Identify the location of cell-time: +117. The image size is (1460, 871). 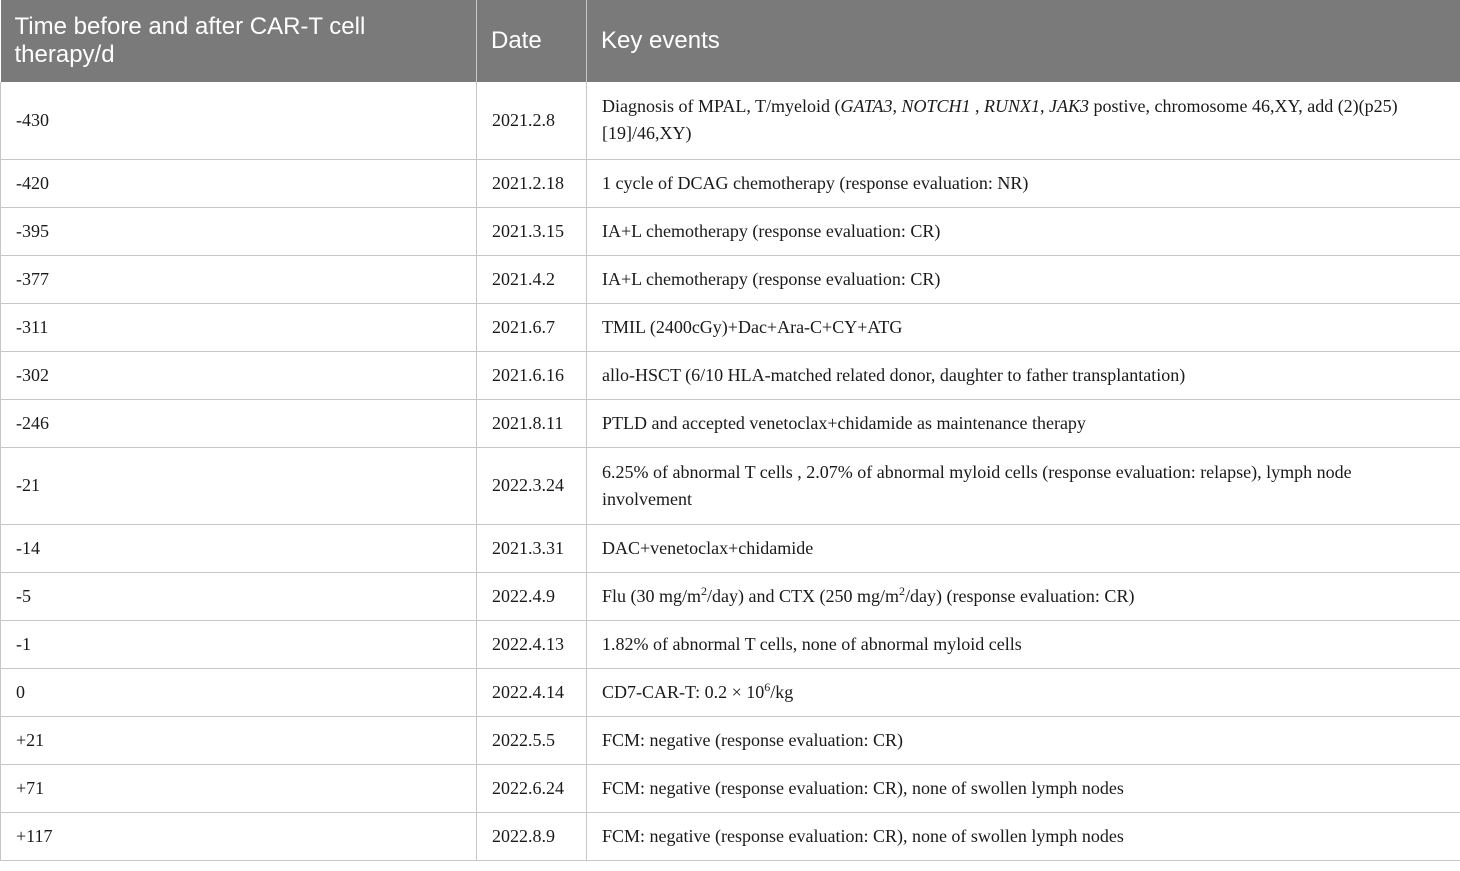
(238, 836).